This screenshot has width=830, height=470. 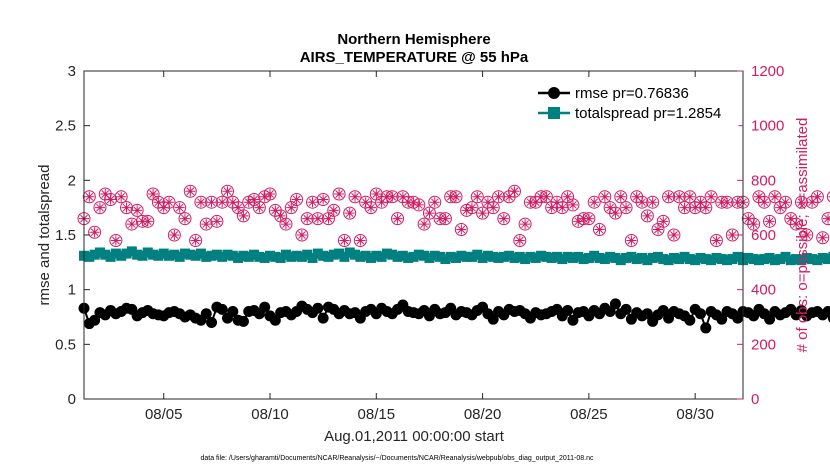 I want to click on y2-tick-label: 0, so click(x=755, y=399).